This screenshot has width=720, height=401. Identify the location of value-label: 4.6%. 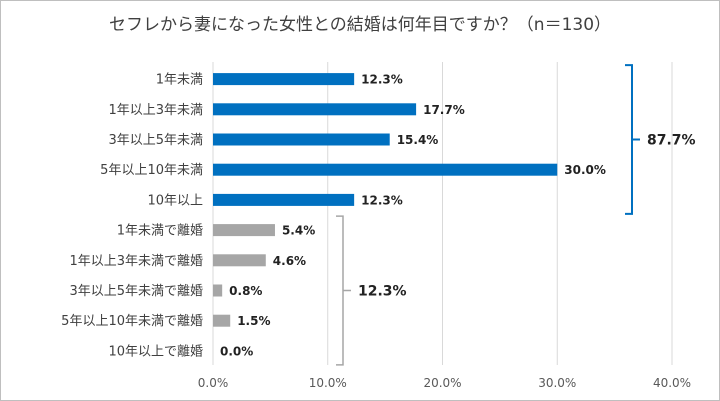
(289, 261).